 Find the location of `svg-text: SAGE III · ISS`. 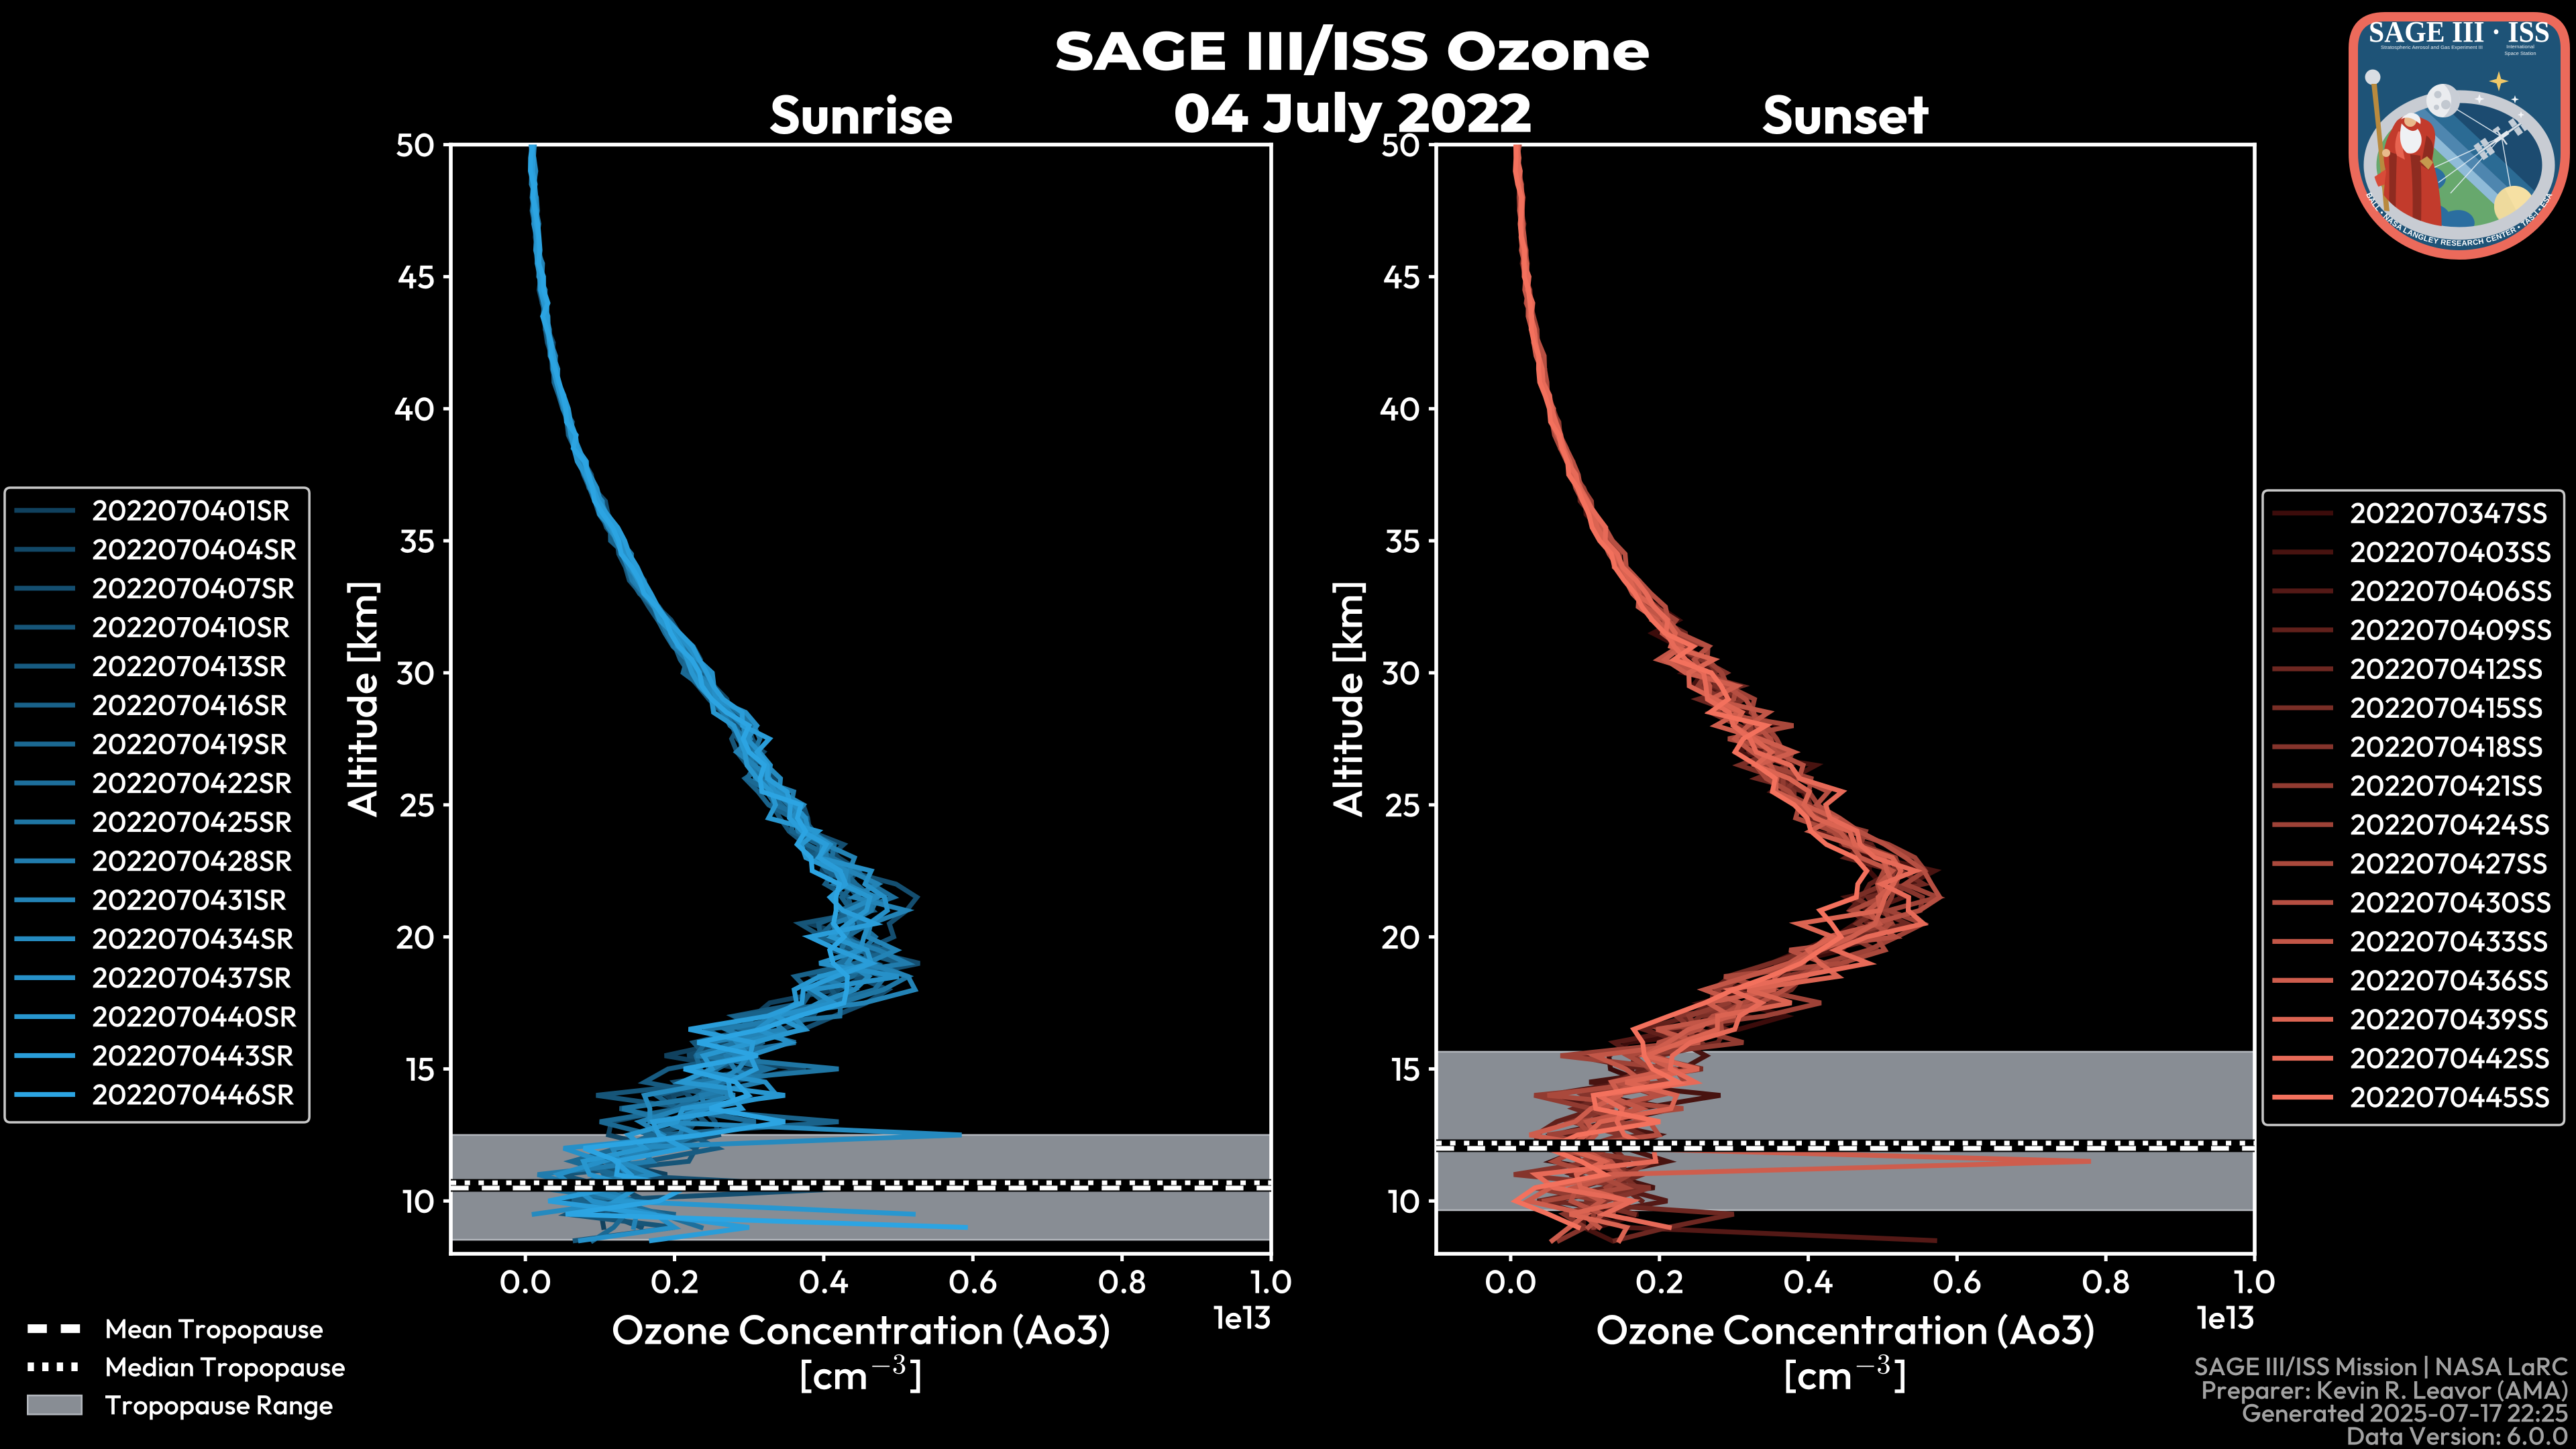

svg-text: SAGE III · ISS is located at coordinates (2459, 31).